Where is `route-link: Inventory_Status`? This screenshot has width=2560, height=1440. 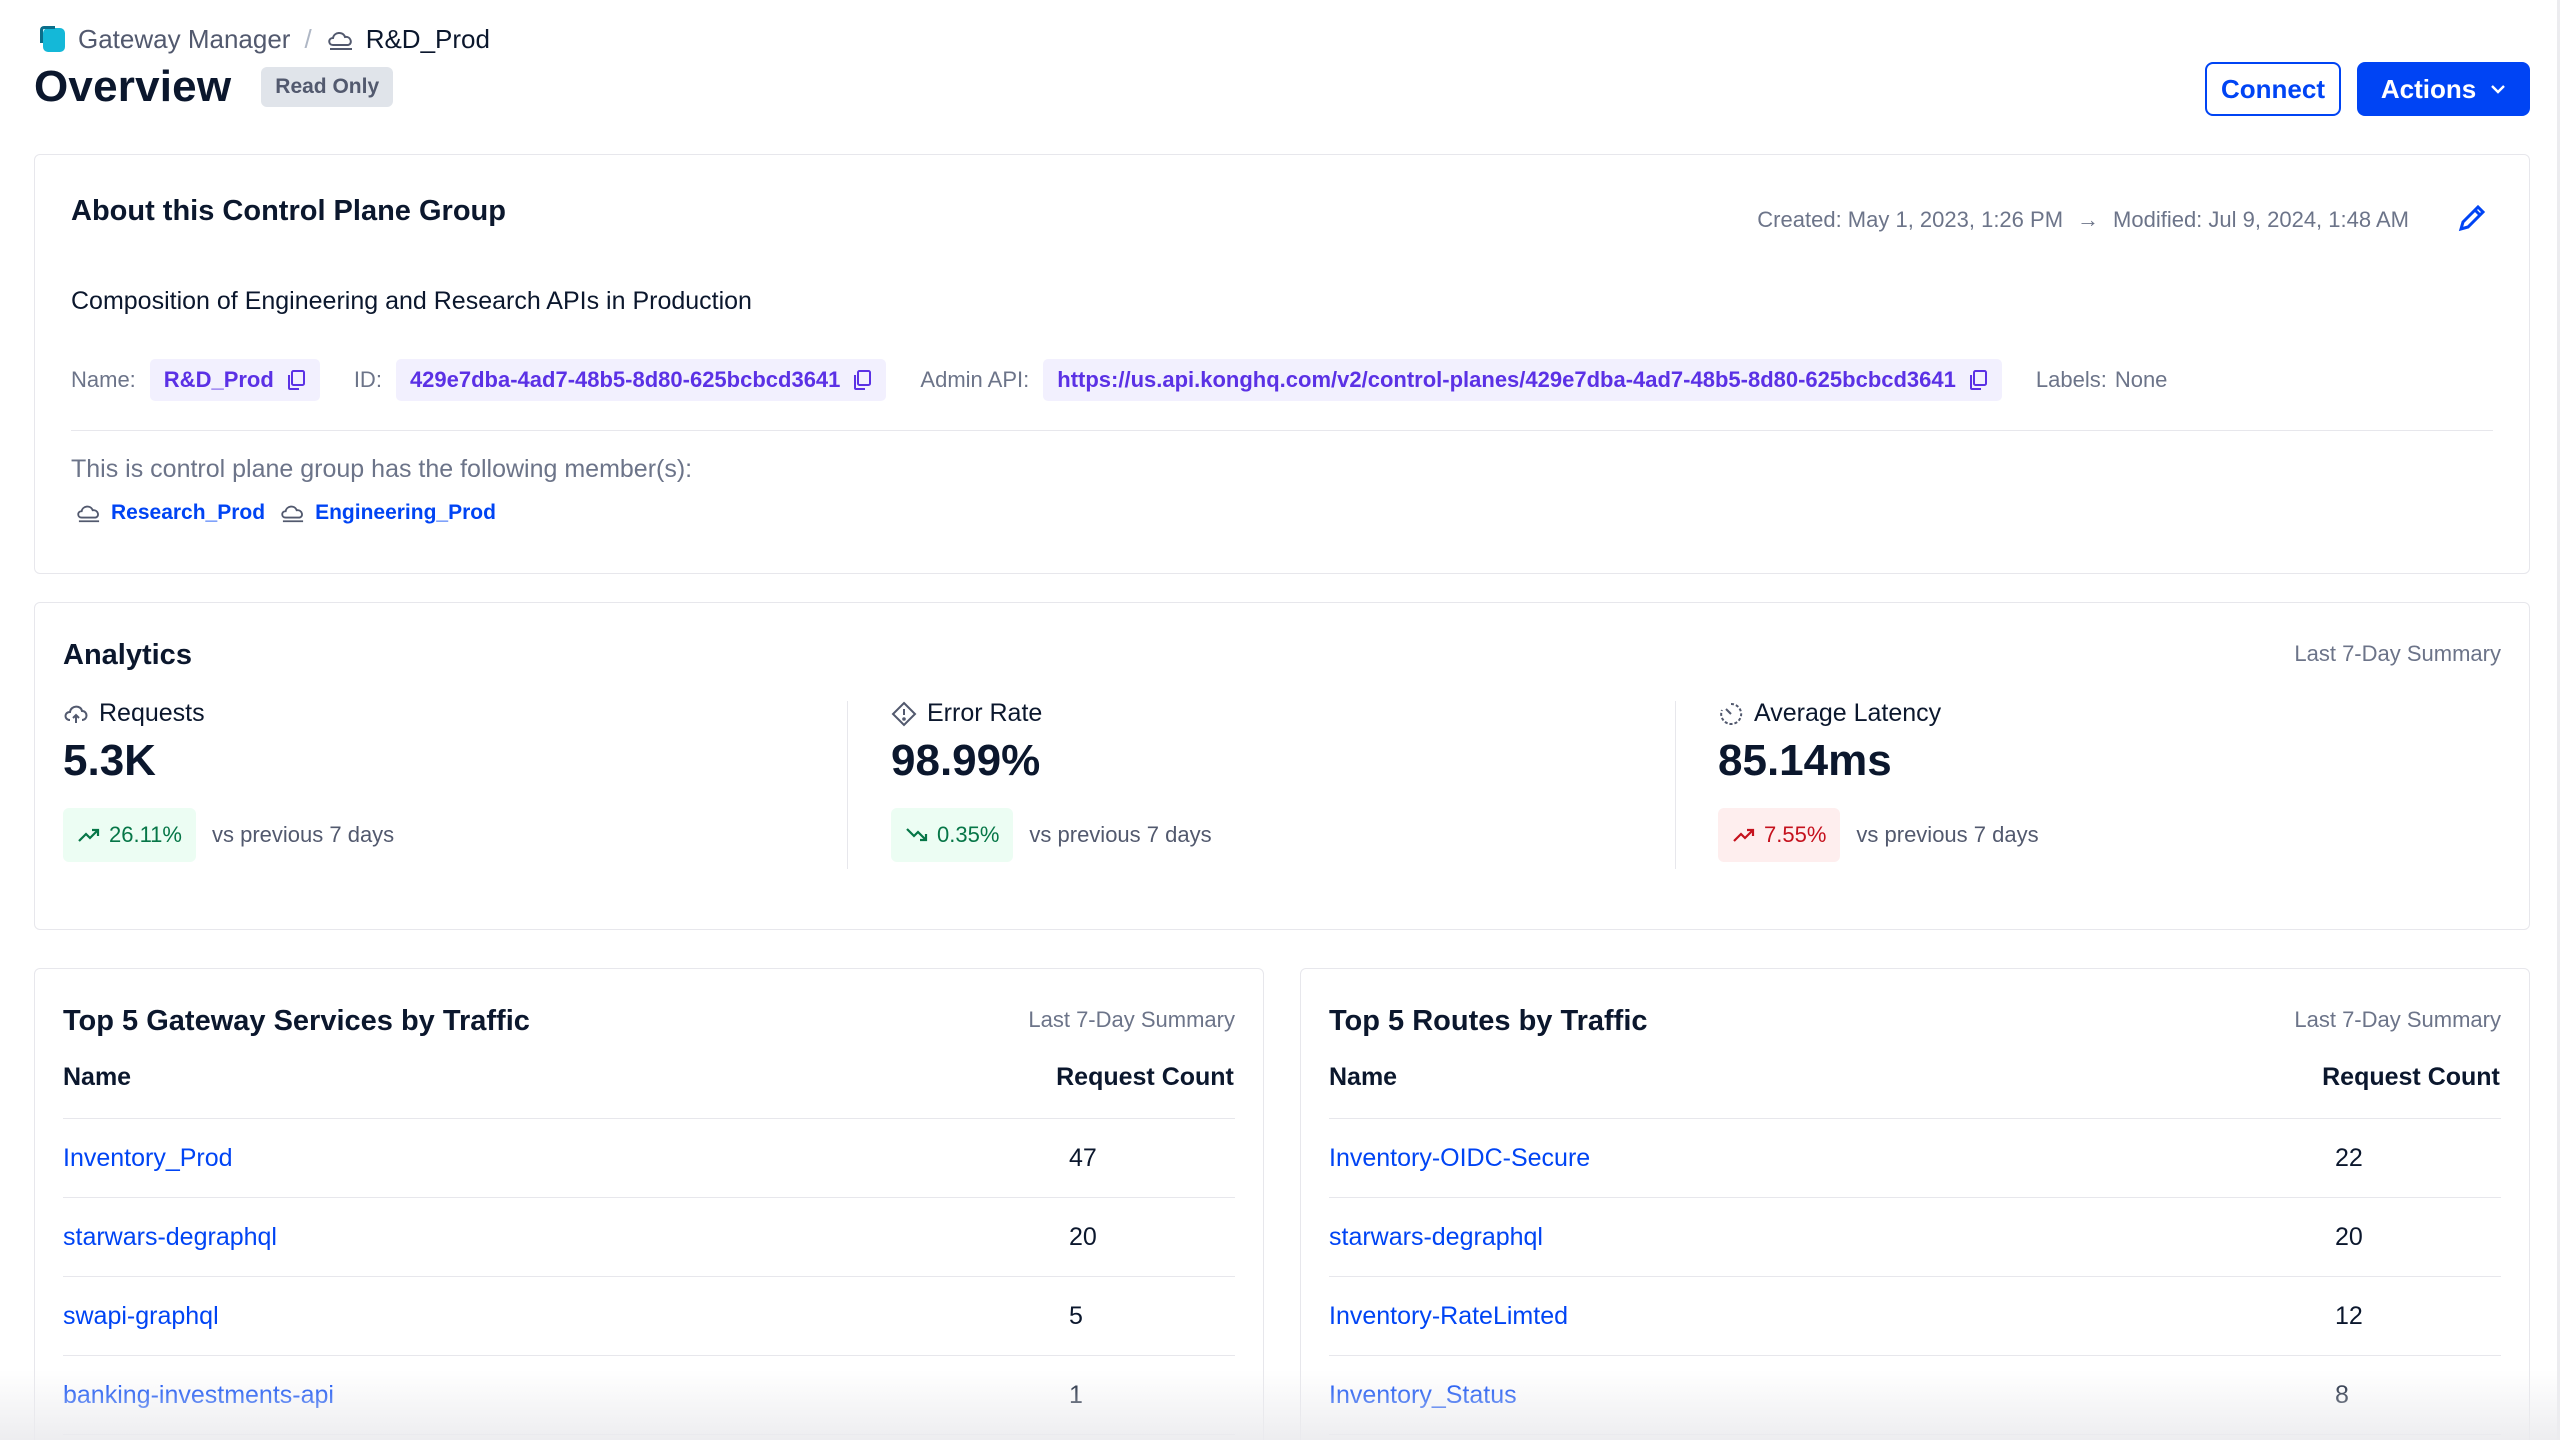
route-link: Inventory_Status is located at coordinates (1423, 1394).